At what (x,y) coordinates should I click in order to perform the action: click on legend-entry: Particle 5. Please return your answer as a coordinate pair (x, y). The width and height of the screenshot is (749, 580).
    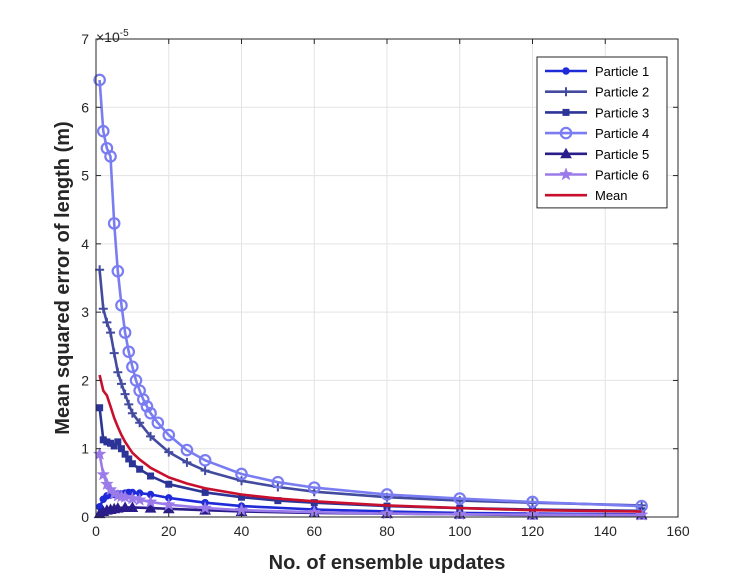
    Looking at the image, I should click on (597, 154).